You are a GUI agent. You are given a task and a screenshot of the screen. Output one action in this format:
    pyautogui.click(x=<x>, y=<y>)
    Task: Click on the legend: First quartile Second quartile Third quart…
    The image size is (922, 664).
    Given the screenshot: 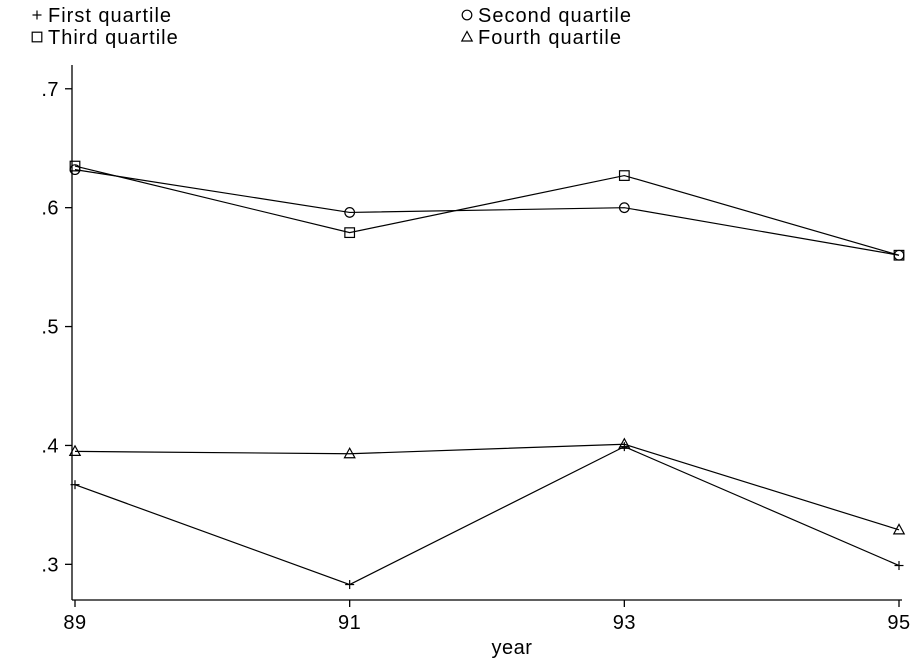 What is the action you would take?
    pyautogui.click(x=331, y=27)
    